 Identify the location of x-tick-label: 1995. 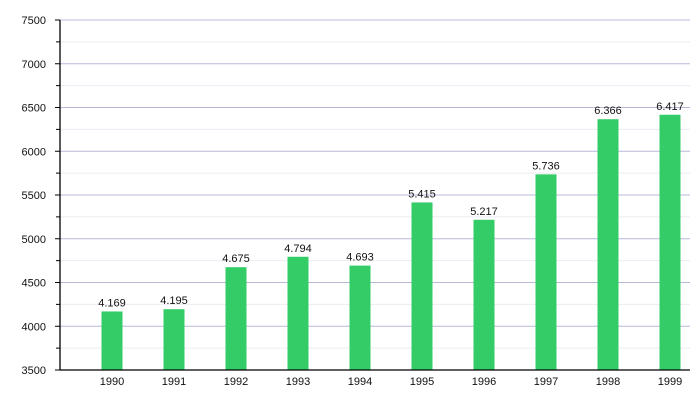
(422, 382).